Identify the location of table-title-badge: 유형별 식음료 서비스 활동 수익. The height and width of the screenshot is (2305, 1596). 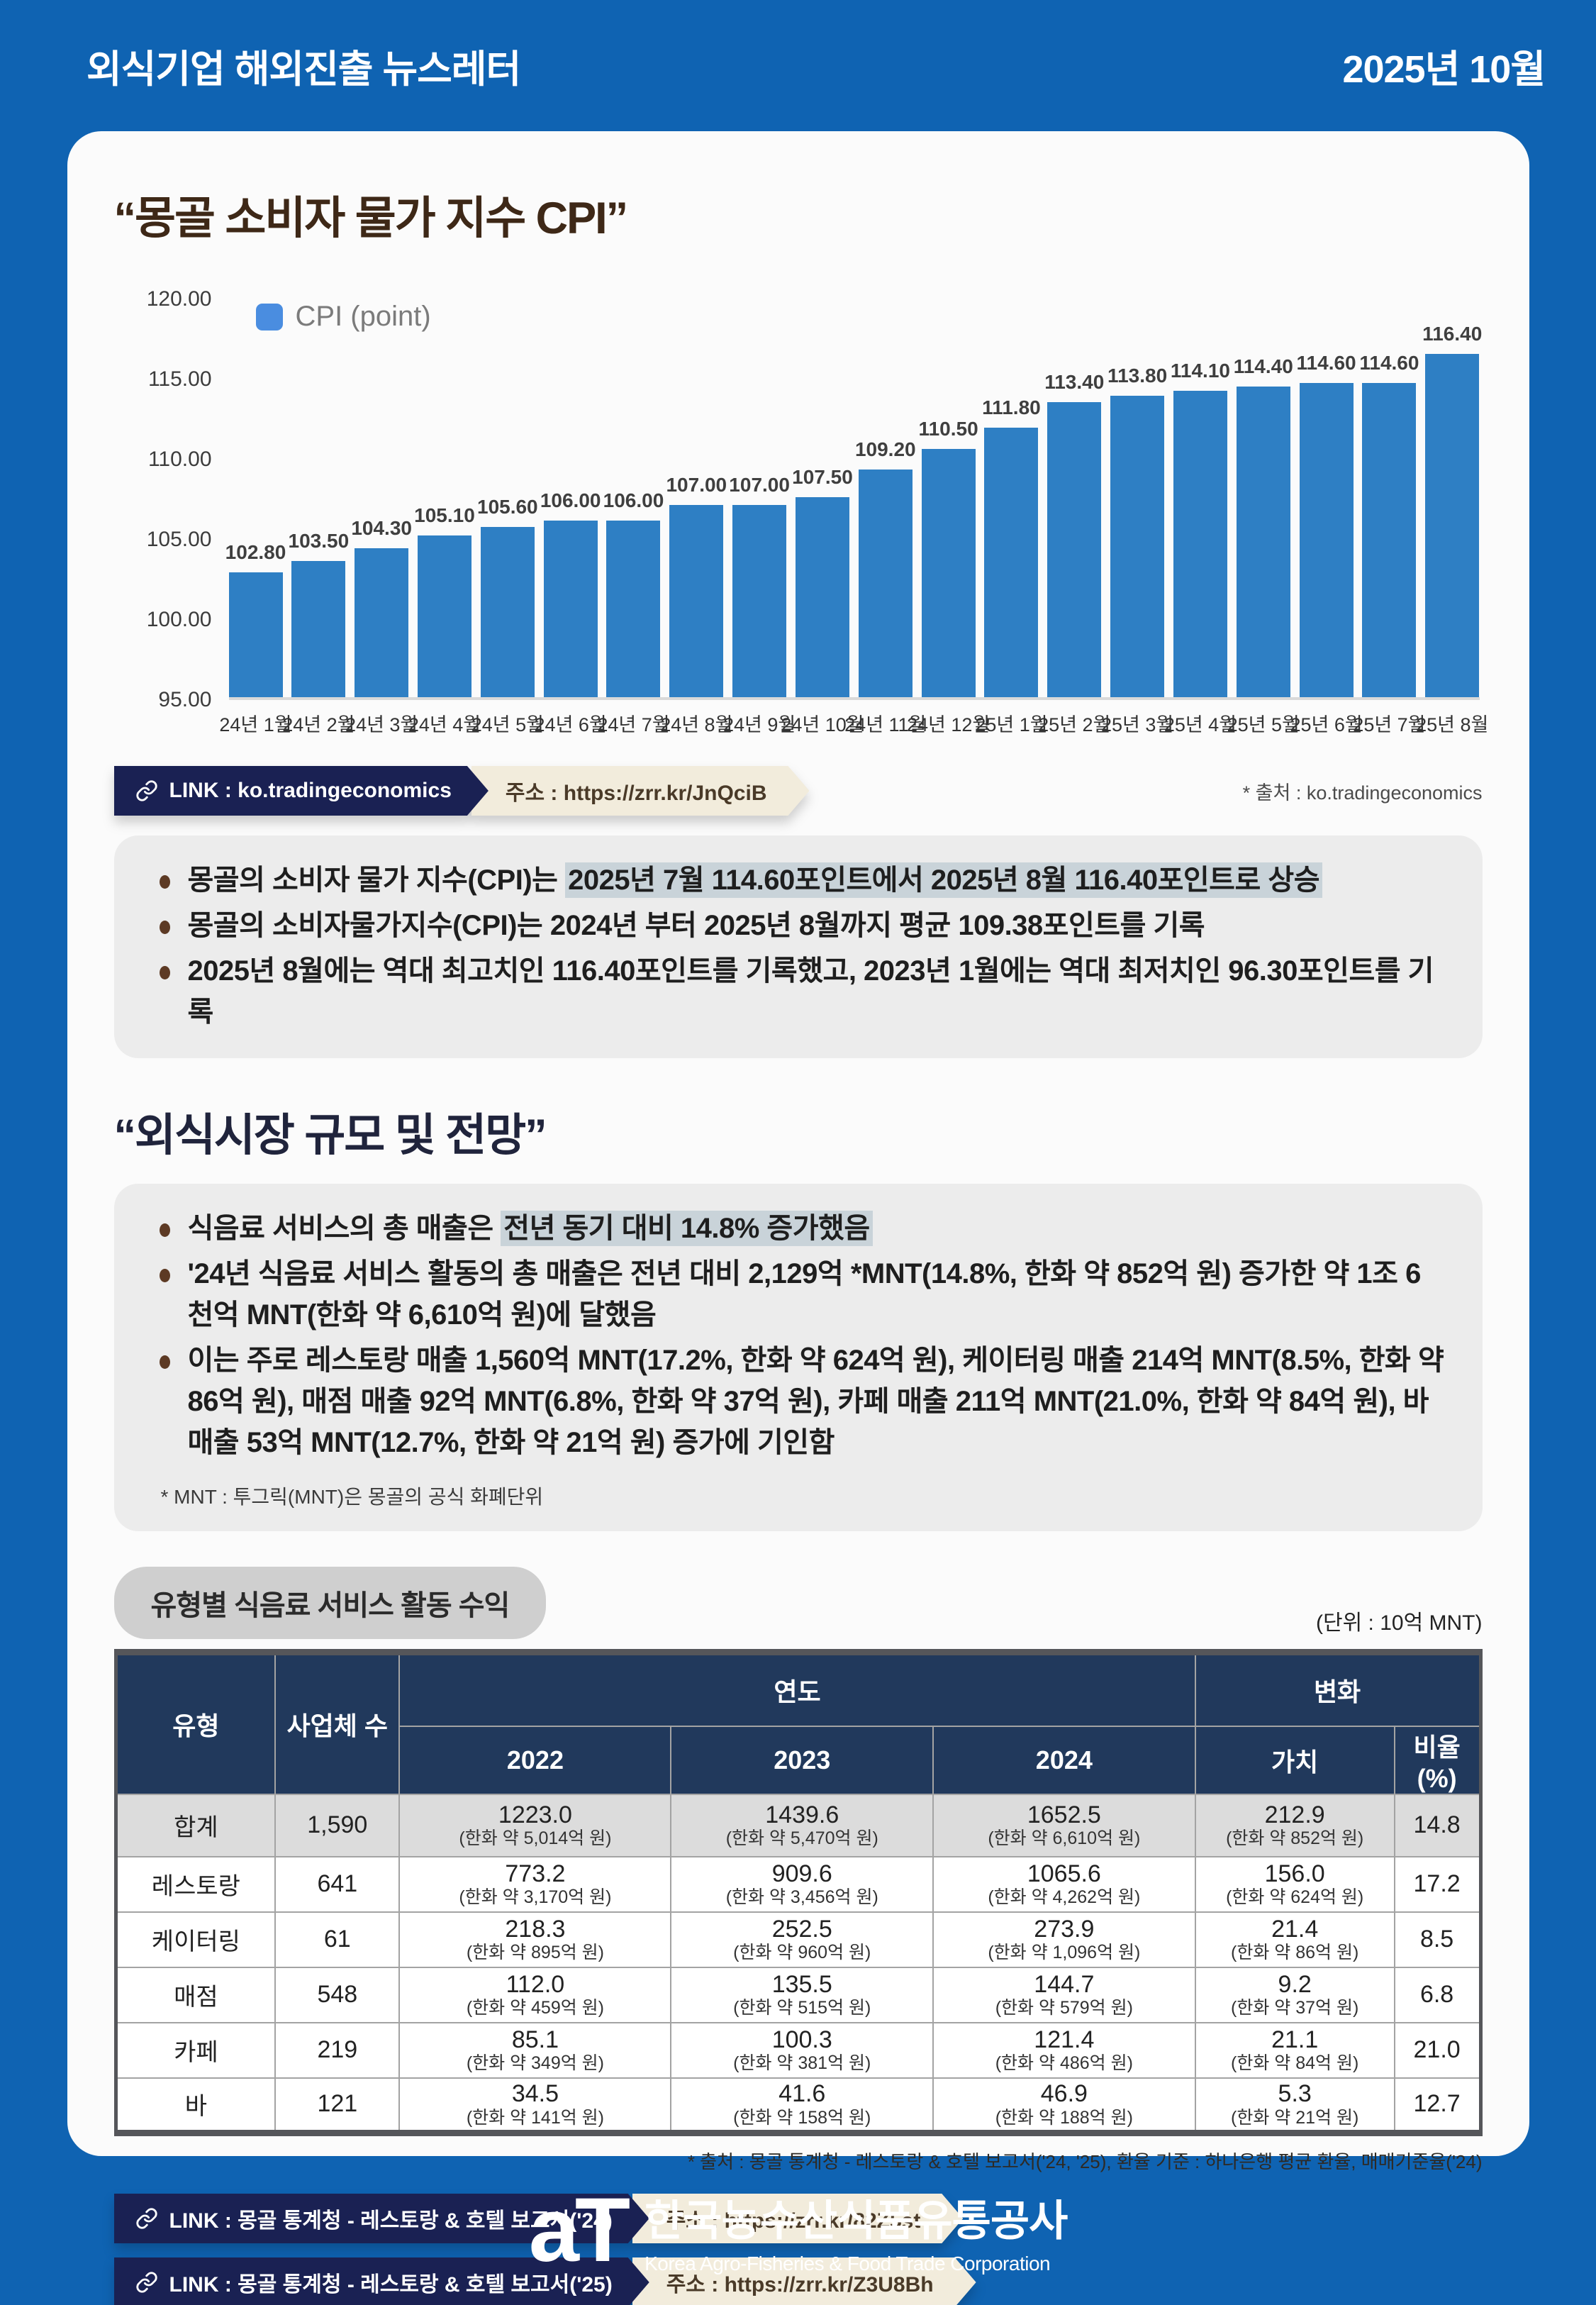
(330, 1603).